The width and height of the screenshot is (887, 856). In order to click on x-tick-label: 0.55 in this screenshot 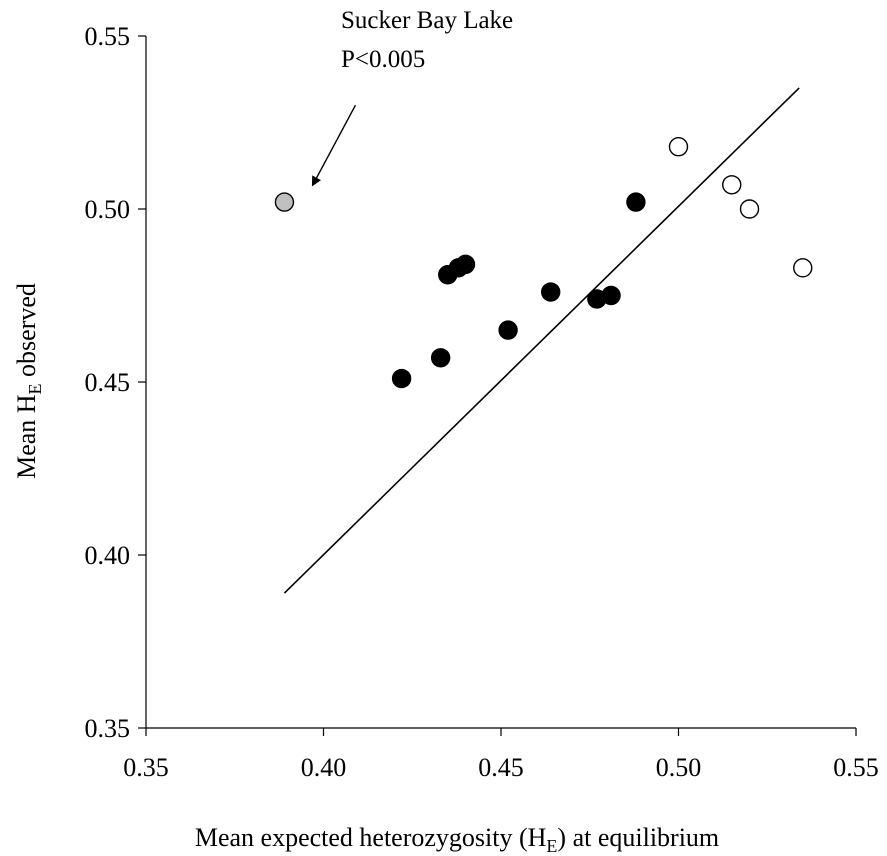, I will do `click(856, 767)`.